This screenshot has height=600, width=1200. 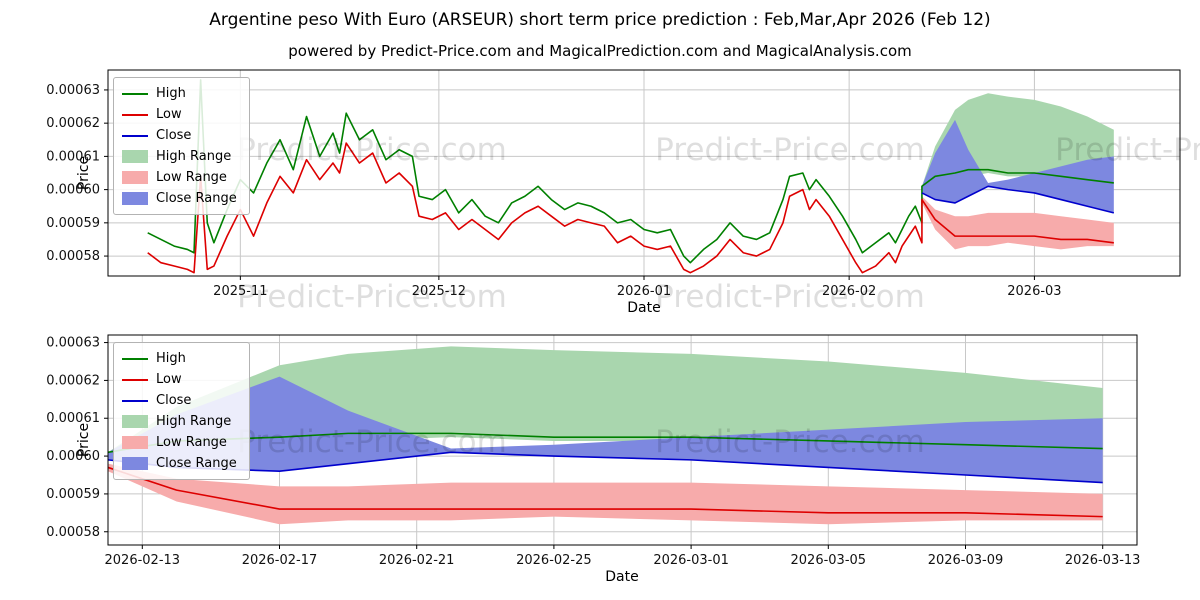 I want to click on x-tick-label: 2025-12, so click(x=439, y=291).